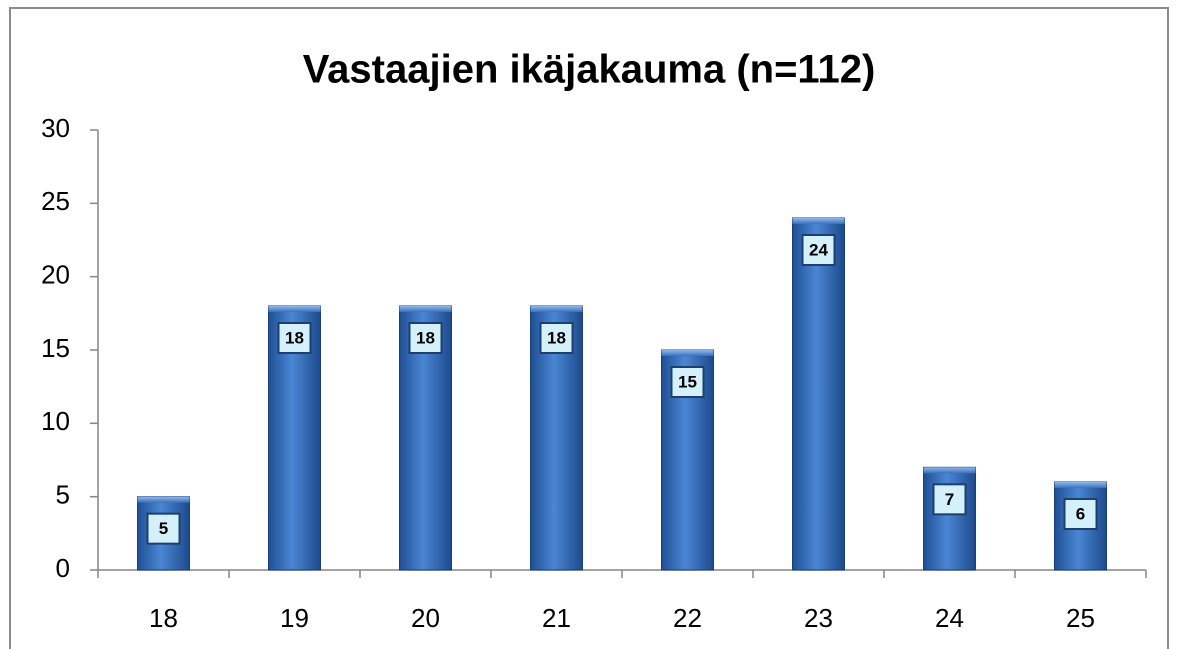 The width and height of the screenshot is (1179, 649). Describe the element at coordinates (687, 618) in the screenshot. I see `x-tick-label: 22` at that location.